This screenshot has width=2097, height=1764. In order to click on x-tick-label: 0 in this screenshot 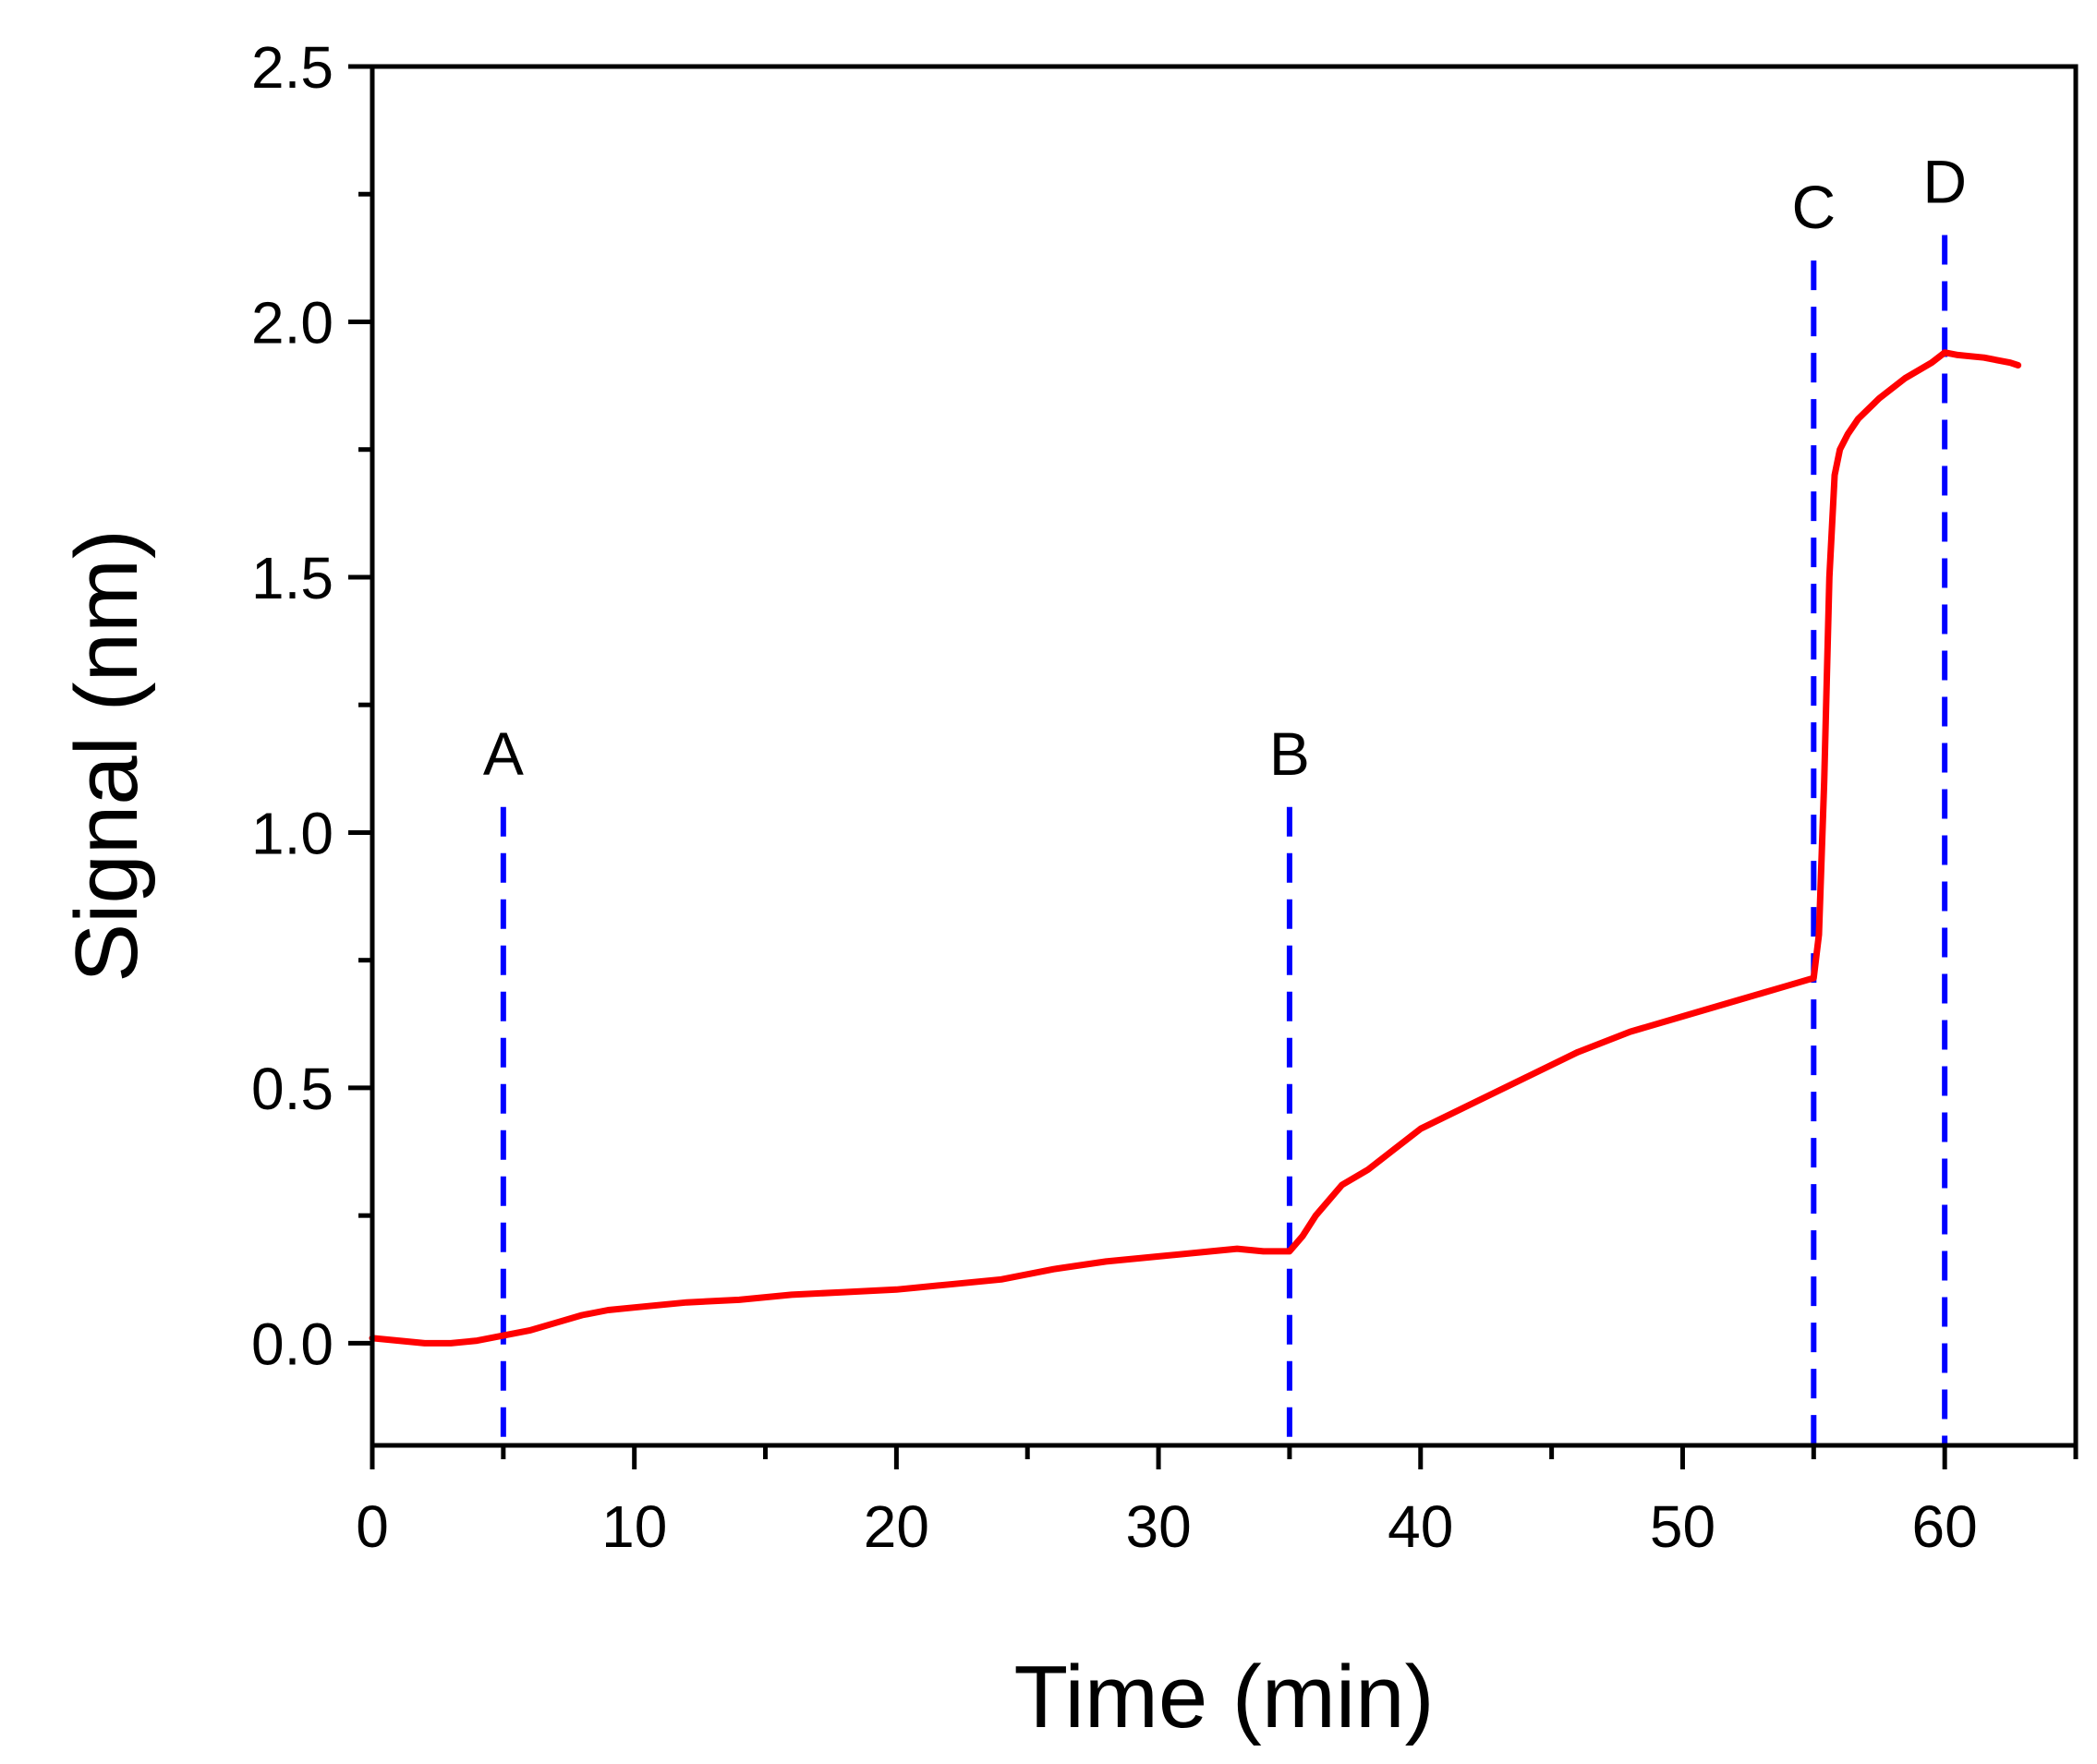, I will do `click(373, 1526)`.